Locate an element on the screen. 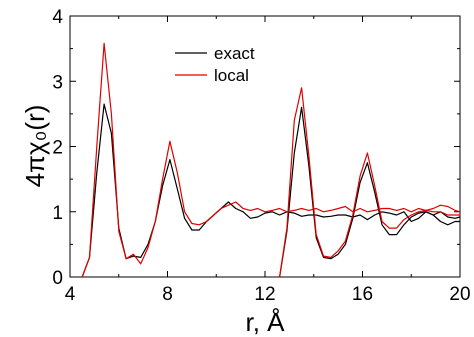 The image size is (474, 337). y-tick-label: 0 is located at coordinates (57, 278).